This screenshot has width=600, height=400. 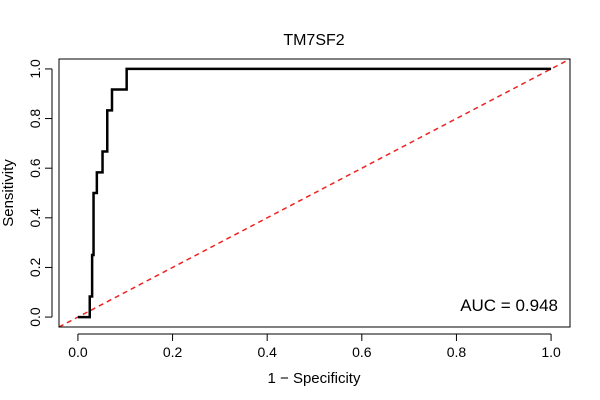 What do you see at coordinates (35, 317) in the screenshot?
I see `y-tick-label: 0.0` at bounding box center [35, 317].